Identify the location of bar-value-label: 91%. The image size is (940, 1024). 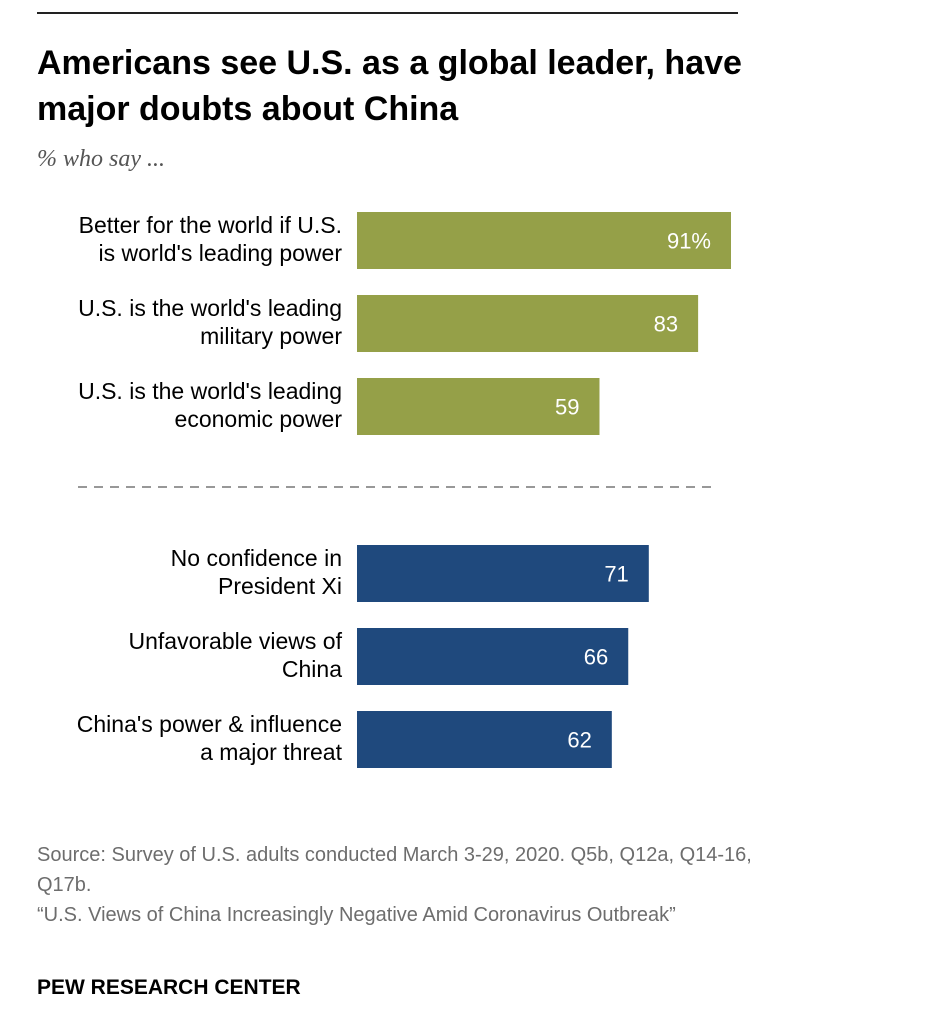
(689, 241).